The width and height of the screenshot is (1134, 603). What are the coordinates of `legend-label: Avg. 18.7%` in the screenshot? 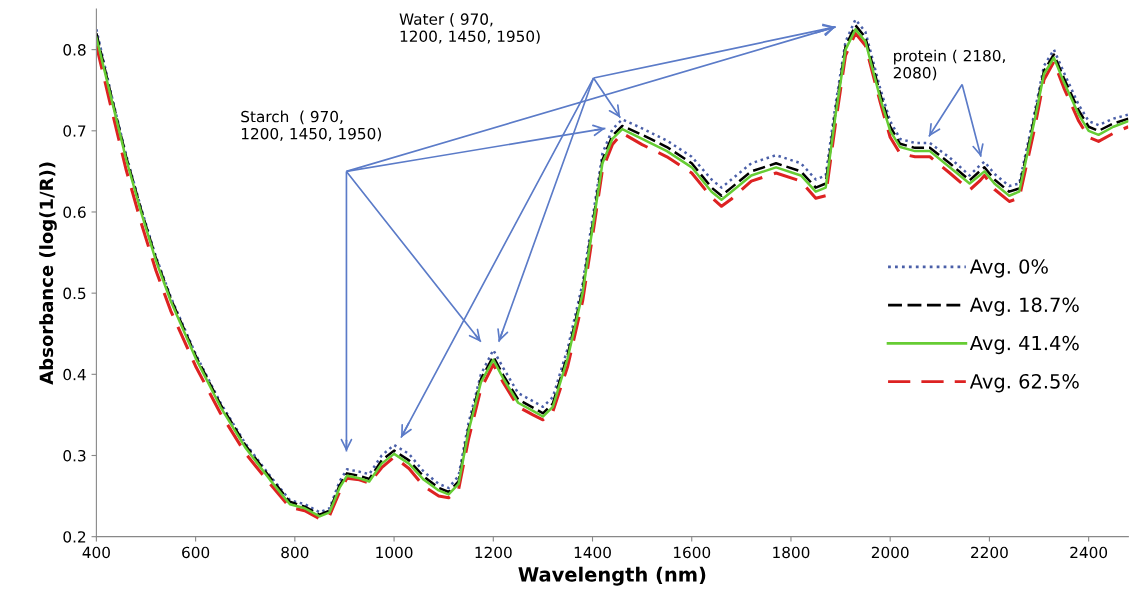 It's located at (1024, 306).